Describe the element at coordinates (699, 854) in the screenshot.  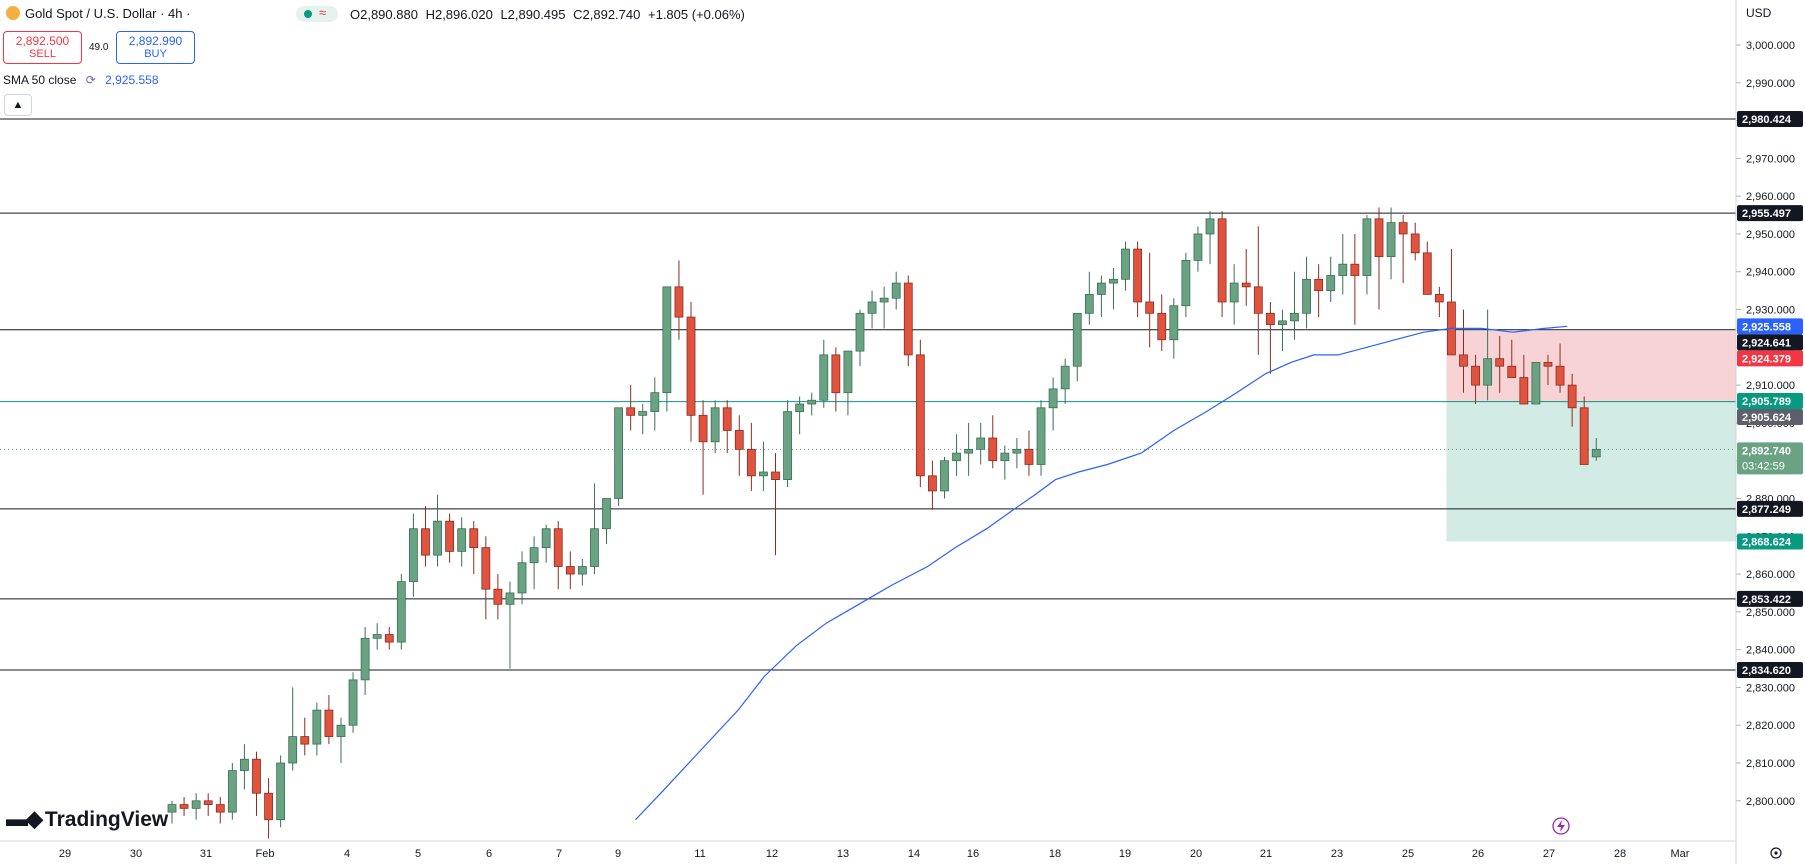
I see `time-tick-label-9: 11` at that location.